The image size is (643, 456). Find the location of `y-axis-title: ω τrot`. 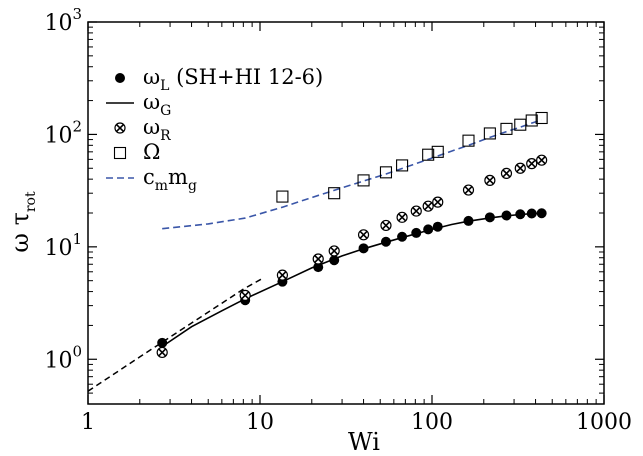

y-axis-title: ω τrot is located at coordinates (22, 222).